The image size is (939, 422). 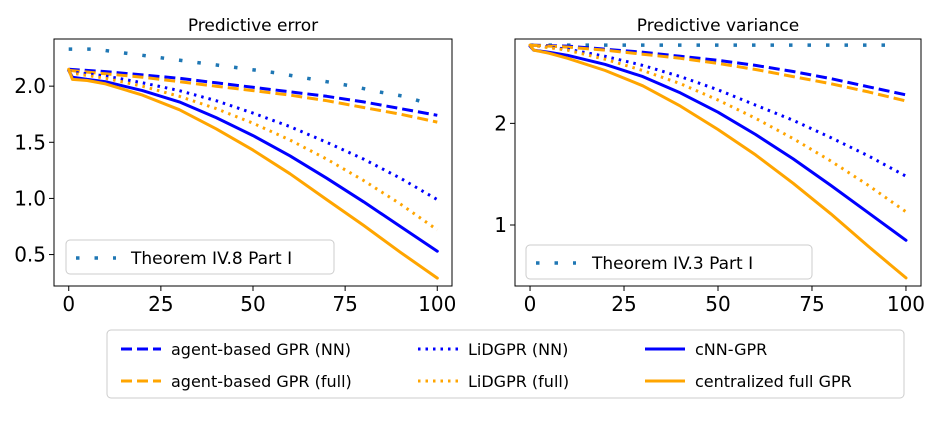 I want to click on y-tick-label: 2.0, so click(x=30, y=86).